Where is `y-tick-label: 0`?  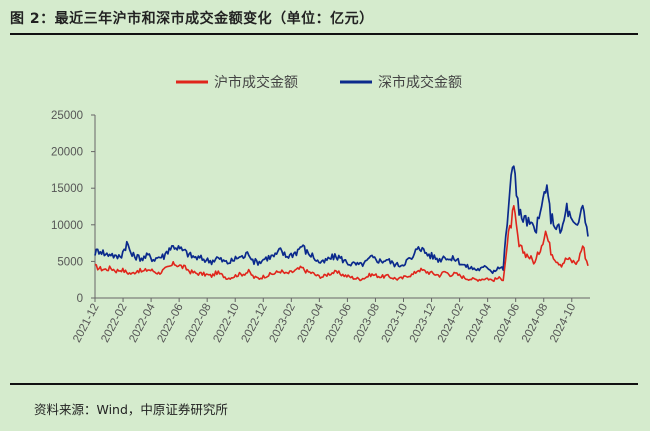
y-tick-label: 0 is located at coordinates (80, 299).